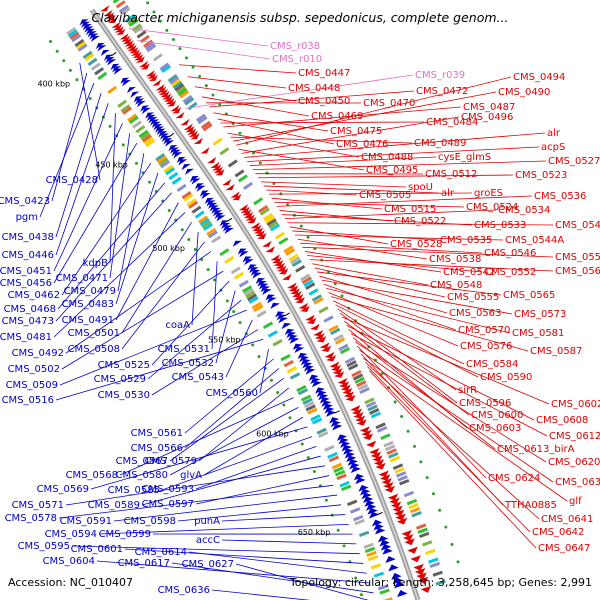  What do you see at coordinates (574, 436) in the screenshot?
I see `gene-label: CMS_0612` at bounding box center [574, 436].